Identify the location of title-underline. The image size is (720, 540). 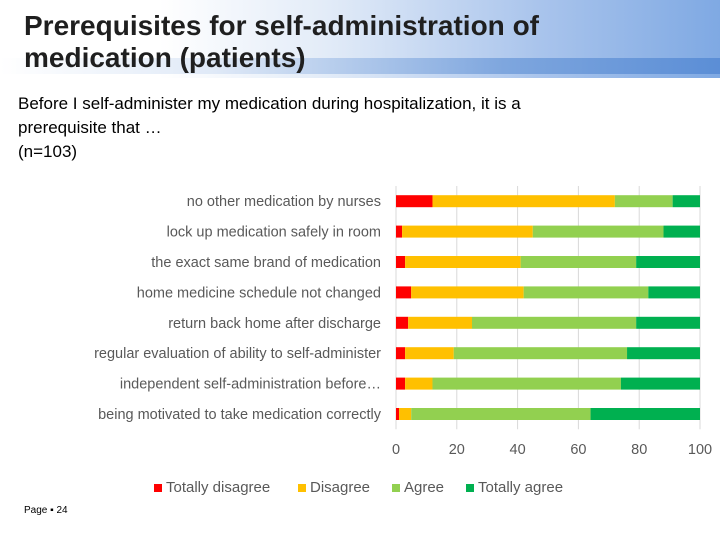
(360, 66).